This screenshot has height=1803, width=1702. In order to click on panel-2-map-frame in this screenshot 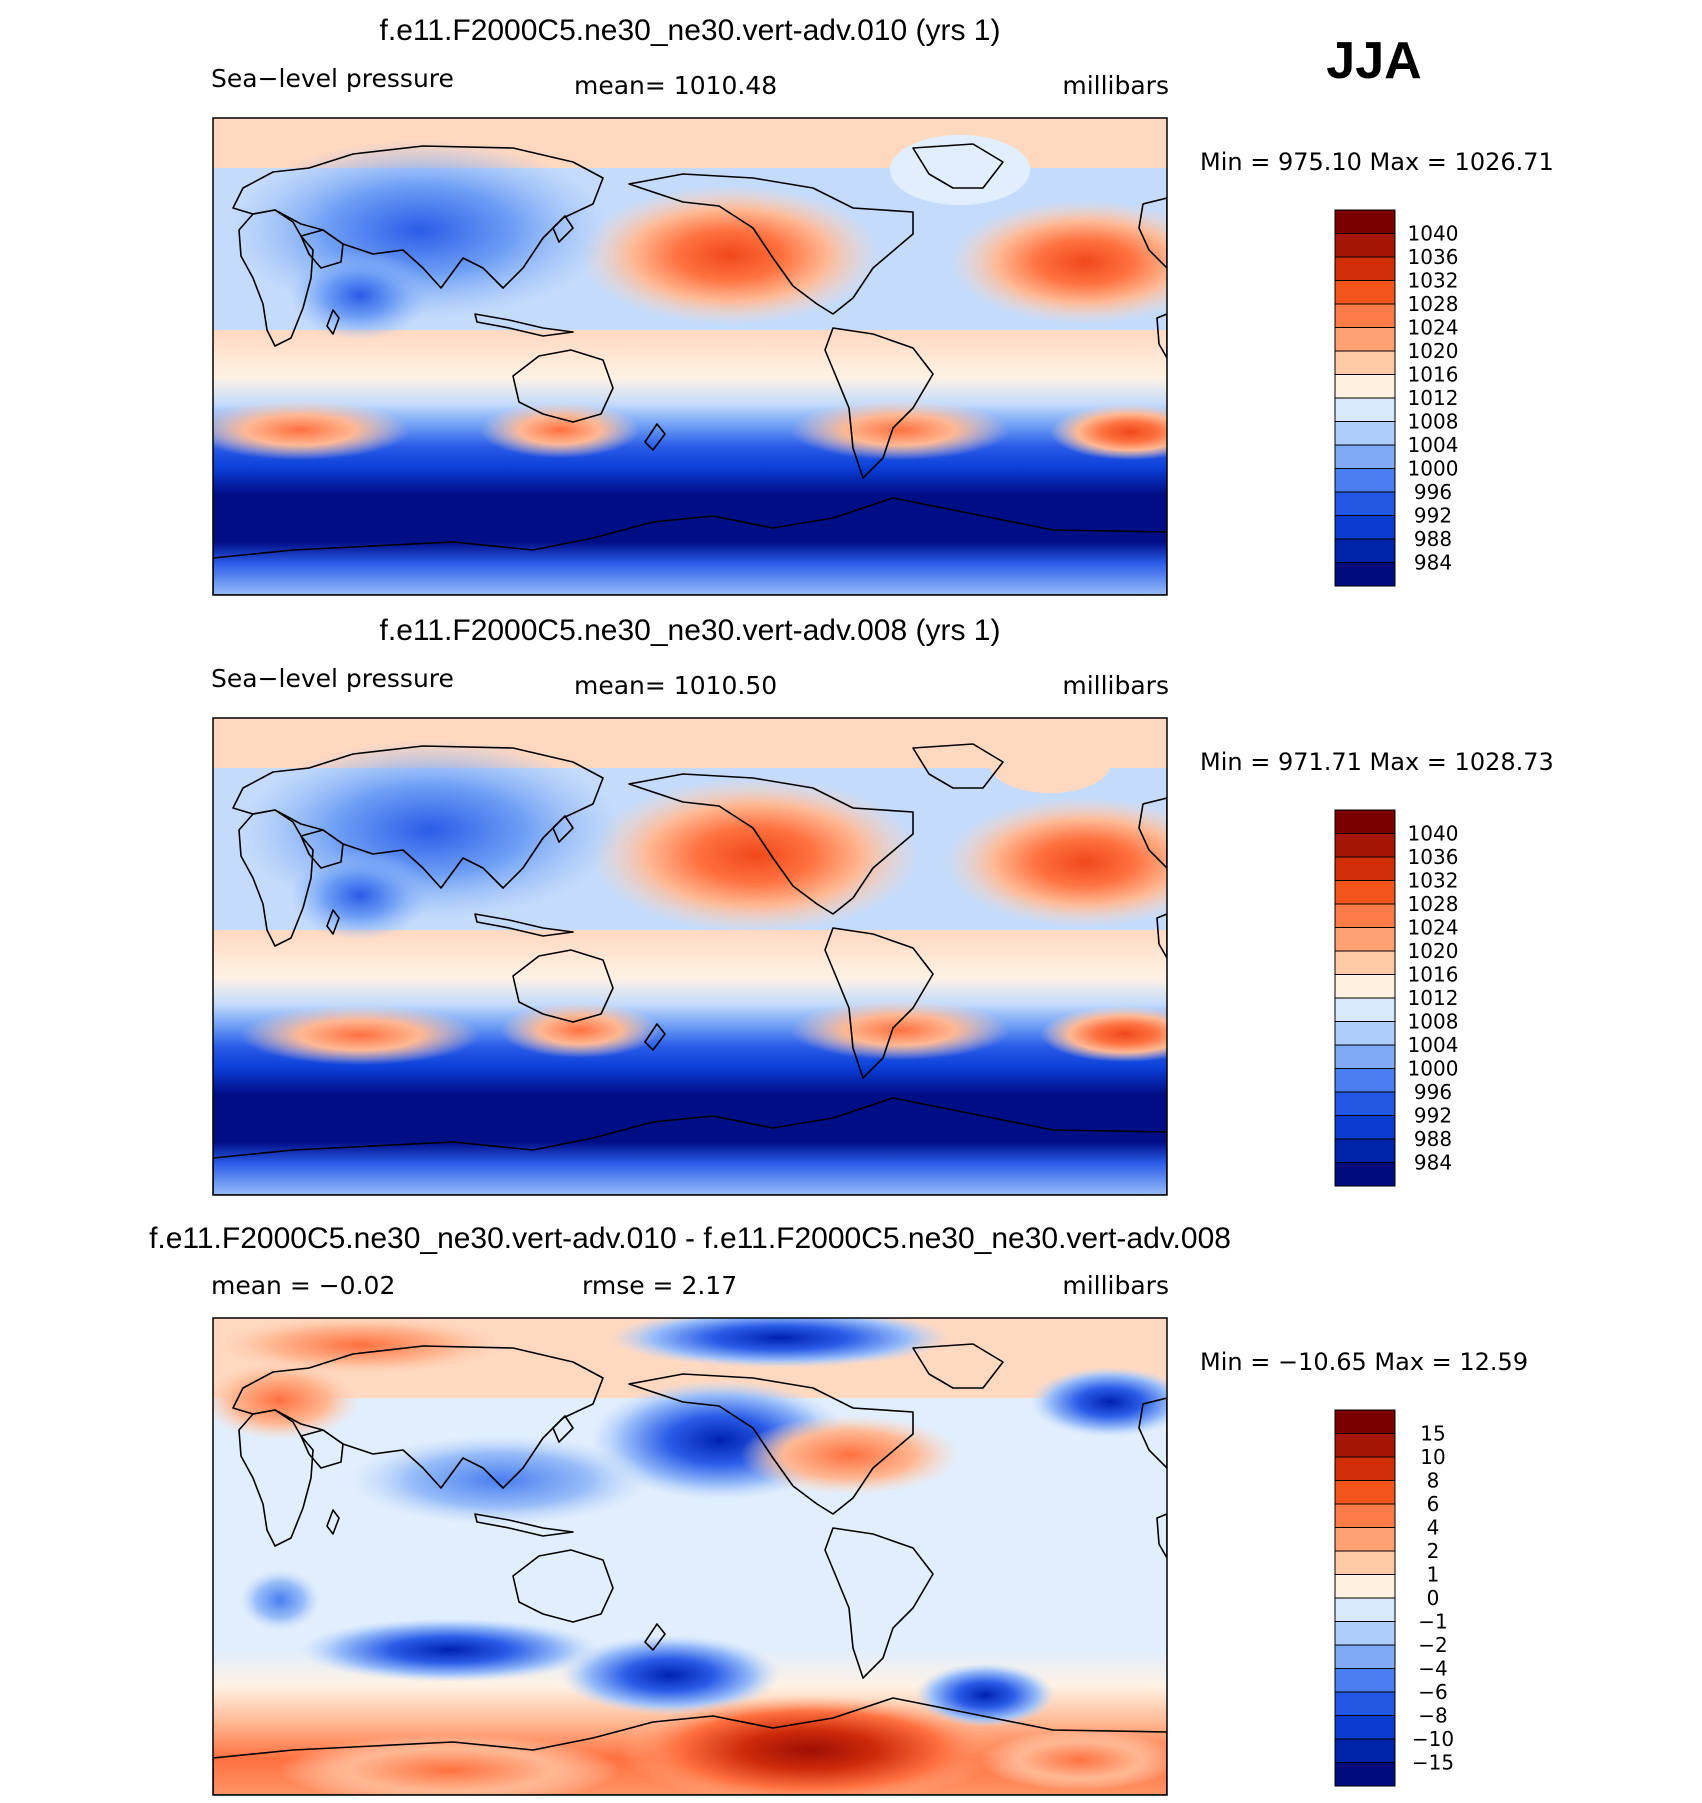, I will do `click(690, 956)`.